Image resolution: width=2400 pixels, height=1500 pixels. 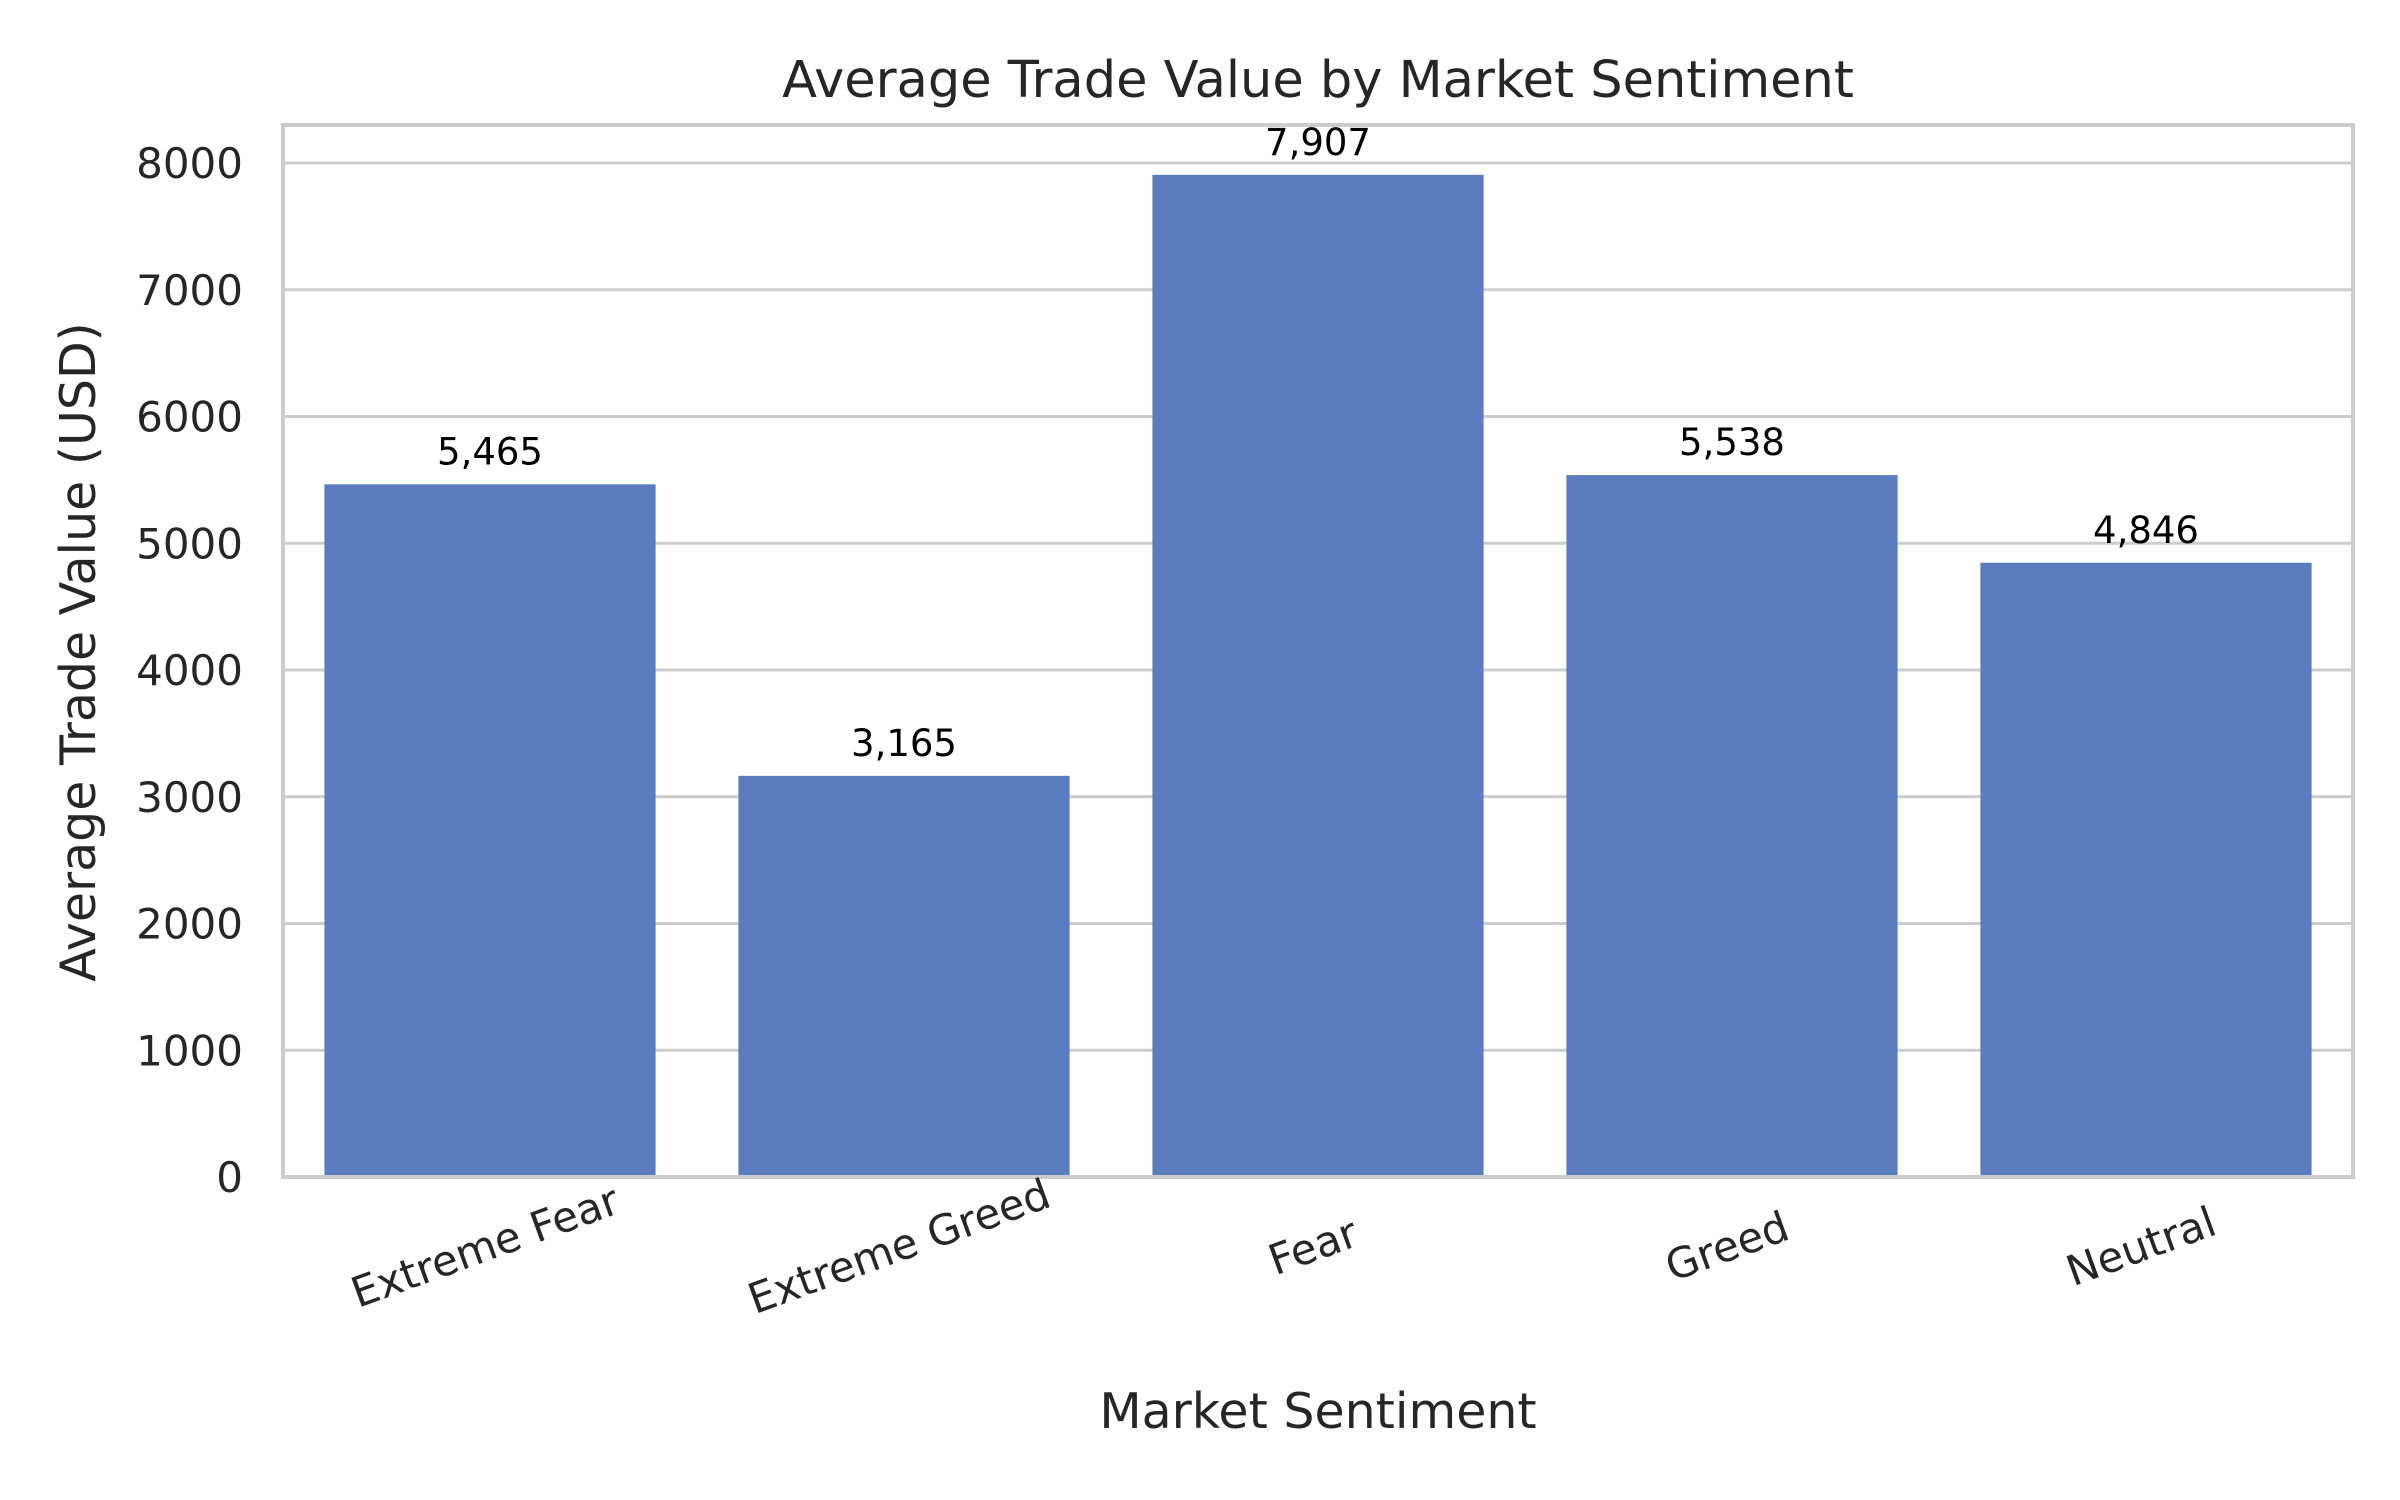 I want to click on bar-value-label: 4,846, so click(x=2146, y=530).